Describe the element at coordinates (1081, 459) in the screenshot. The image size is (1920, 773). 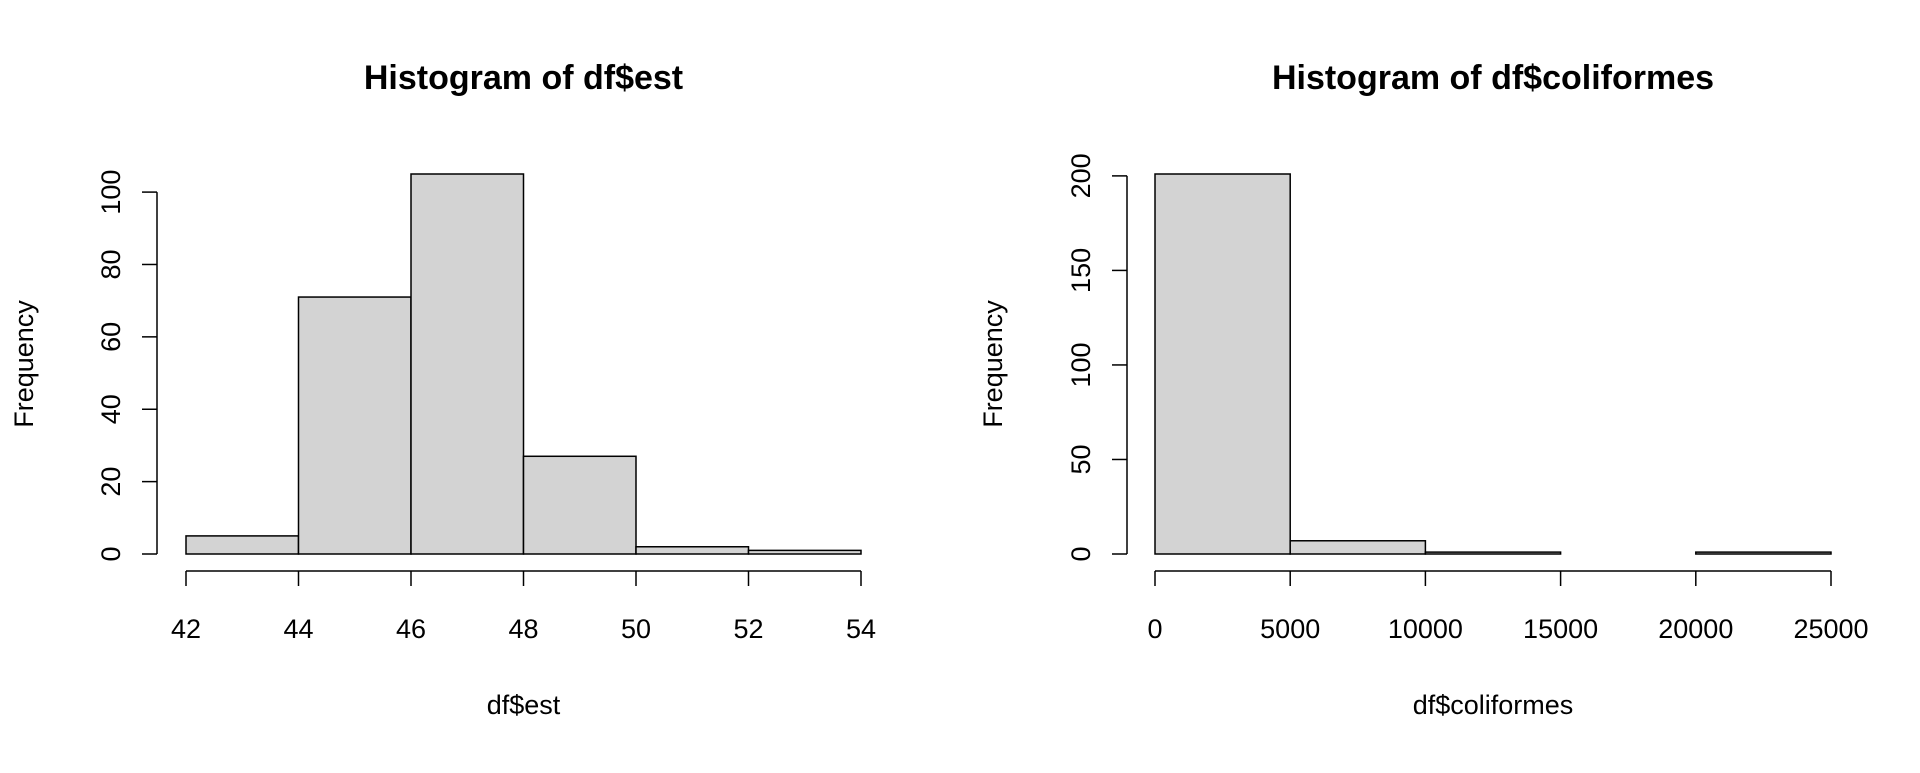
I see `y-tick-label: 50` at that location.